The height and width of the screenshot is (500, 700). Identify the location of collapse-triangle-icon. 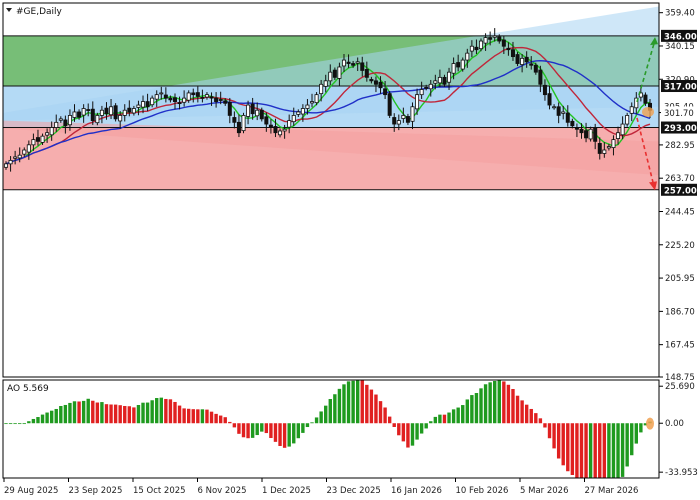
(9, 10).